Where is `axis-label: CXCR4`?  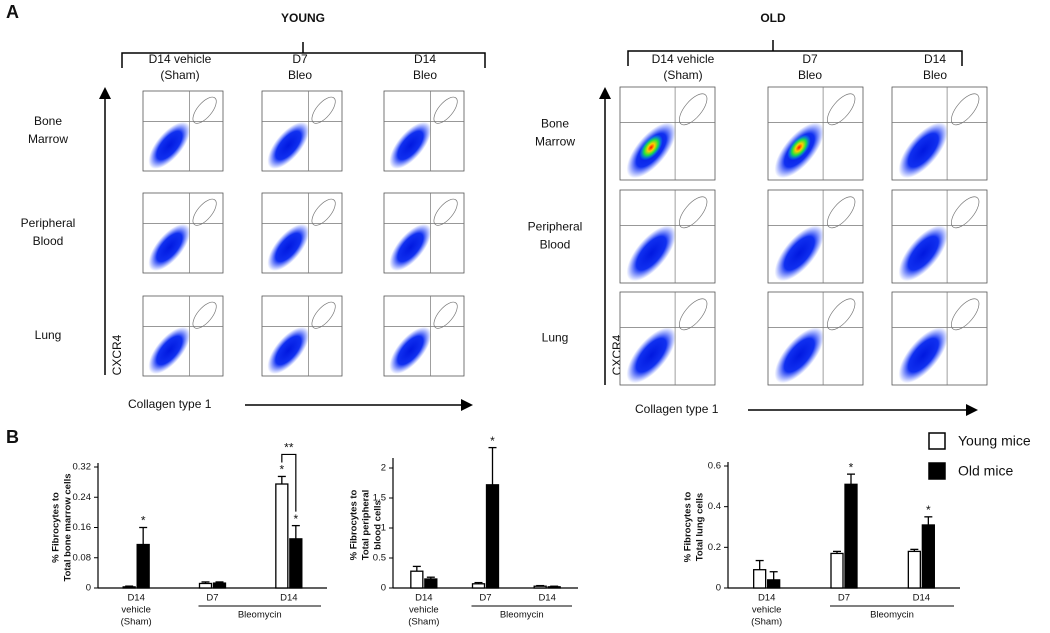 axis-label: CXCR4 is located at coordinates (117, 354).